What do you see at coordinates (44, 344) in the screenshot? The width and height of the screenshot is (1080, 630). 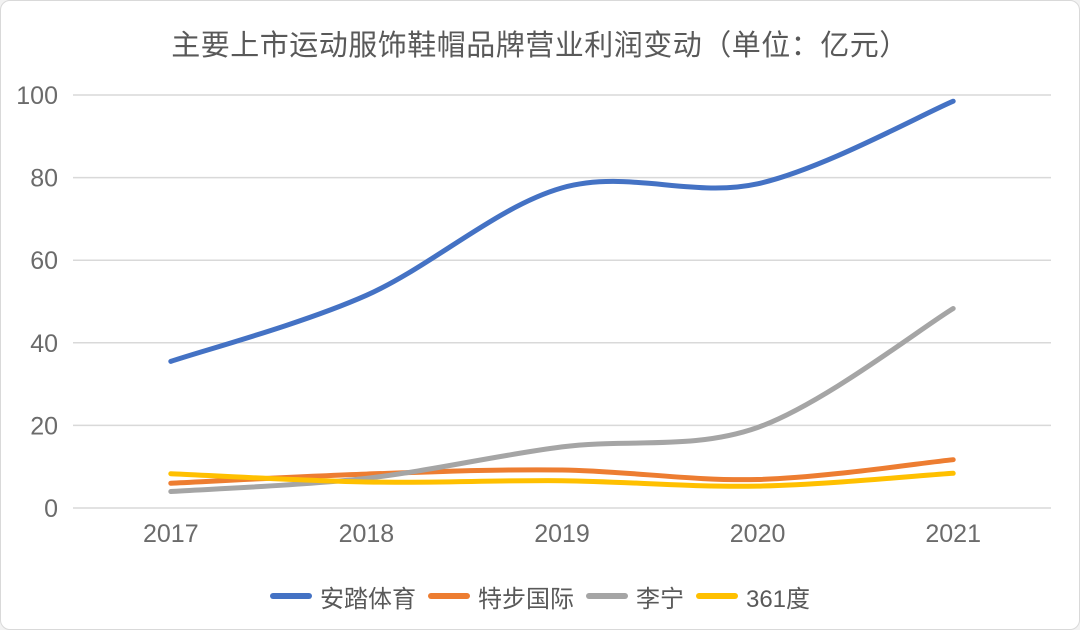 I see `y-tick-label: 40` at bounding box center [44, 344].